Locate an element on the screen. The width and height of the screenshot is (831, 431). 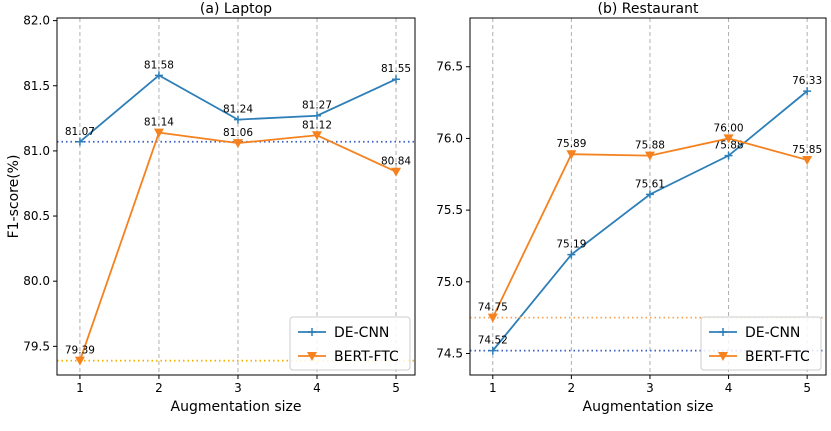
data-label: 76.33 is located at coordinates (807, 81).